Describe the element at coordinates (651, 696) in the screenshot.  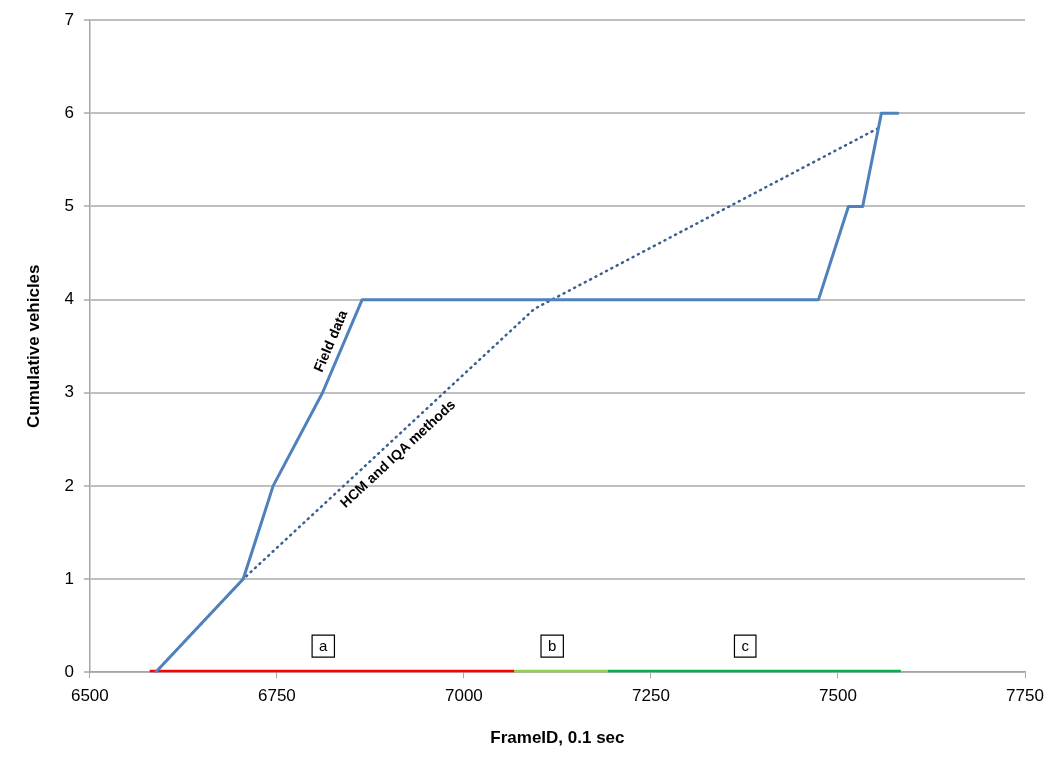
I see `x-tick-label: 7250` at that location.